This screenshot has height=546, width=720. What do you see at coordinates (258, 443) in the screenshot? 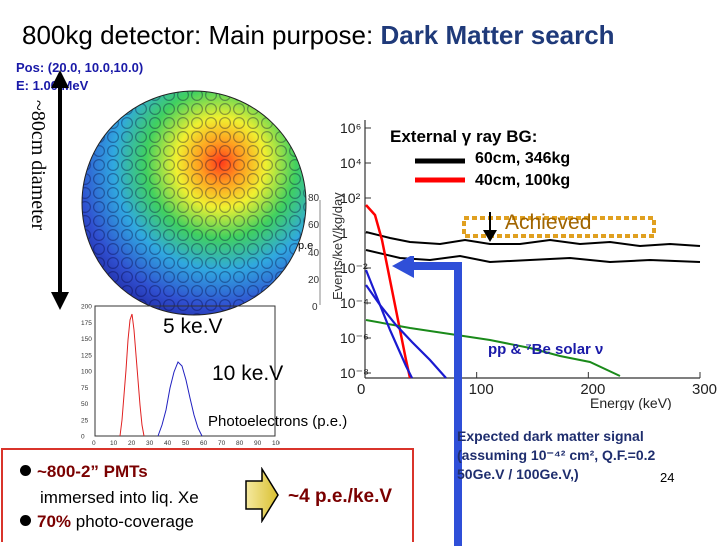
I see `hist-x-tick-label: 90` at bounding box center [258, 443].